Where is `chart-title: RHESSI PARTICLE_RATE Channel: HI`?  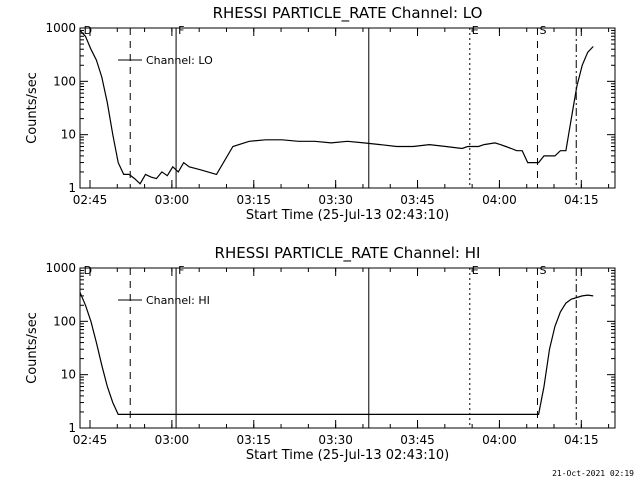
chart-title: RHESSI PARTICLE_RATE Channel: HI is located at coordinates (348, 253).